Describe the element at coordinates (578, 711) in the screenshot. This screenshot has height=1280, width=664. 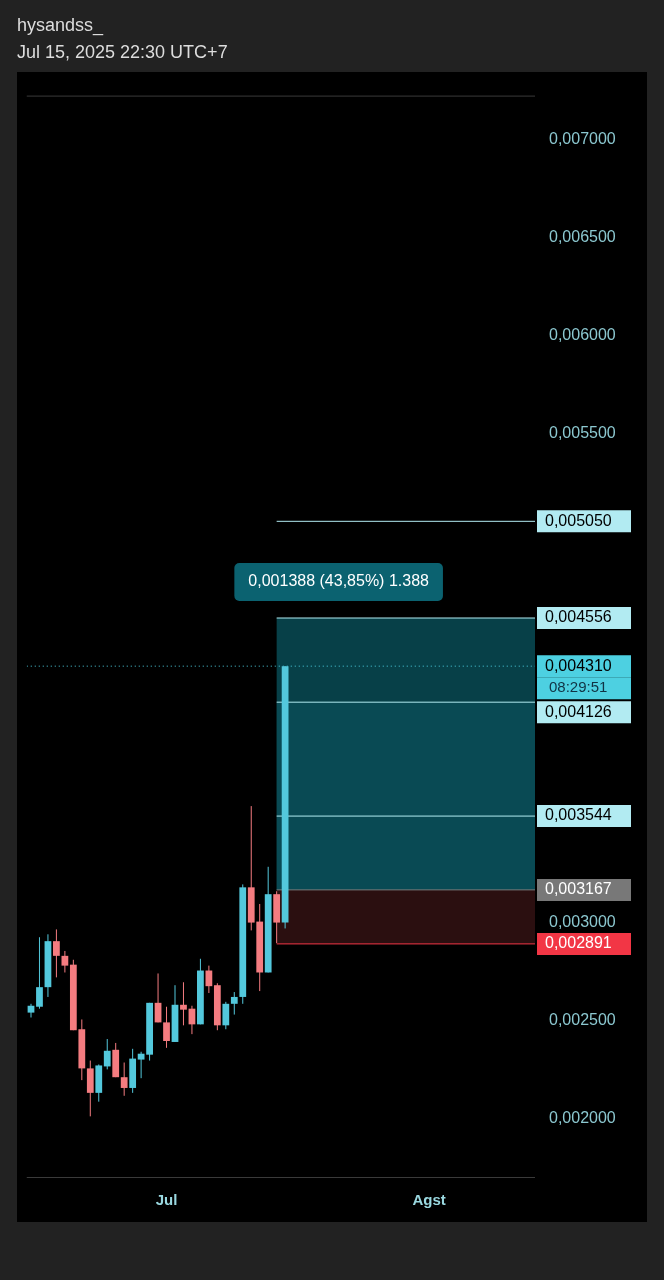
I see `ref-line-label: 0,004126` at that location.